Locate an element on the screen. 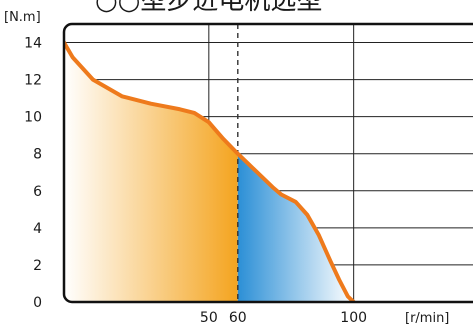 This screenshot has height=327, width=473. y-tick-label: 0 is located at coordinates (37, 303).